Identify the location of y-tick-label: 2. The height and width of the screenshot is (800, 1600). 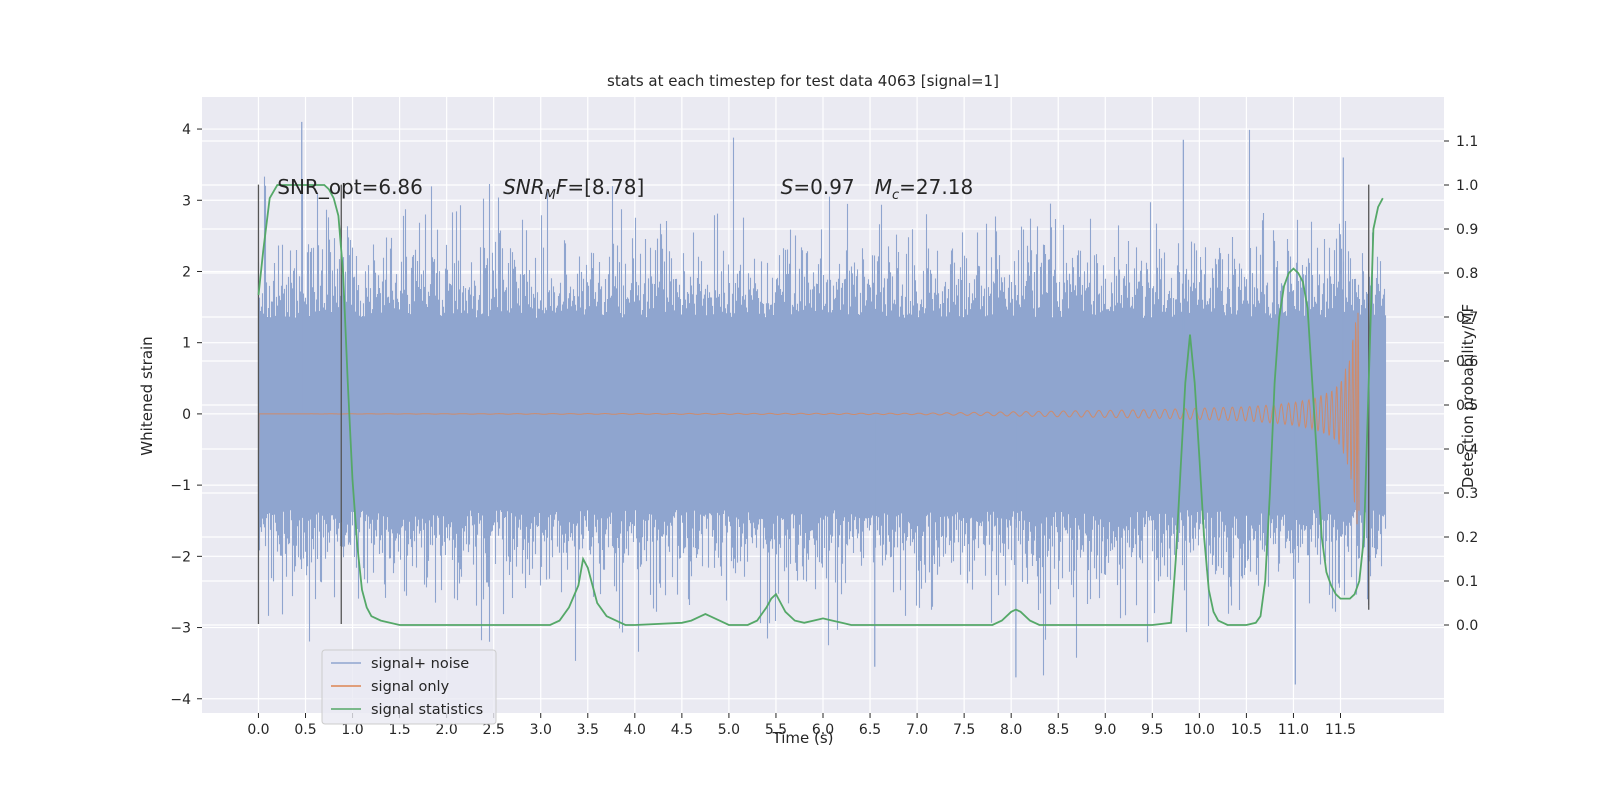
(186, 272).